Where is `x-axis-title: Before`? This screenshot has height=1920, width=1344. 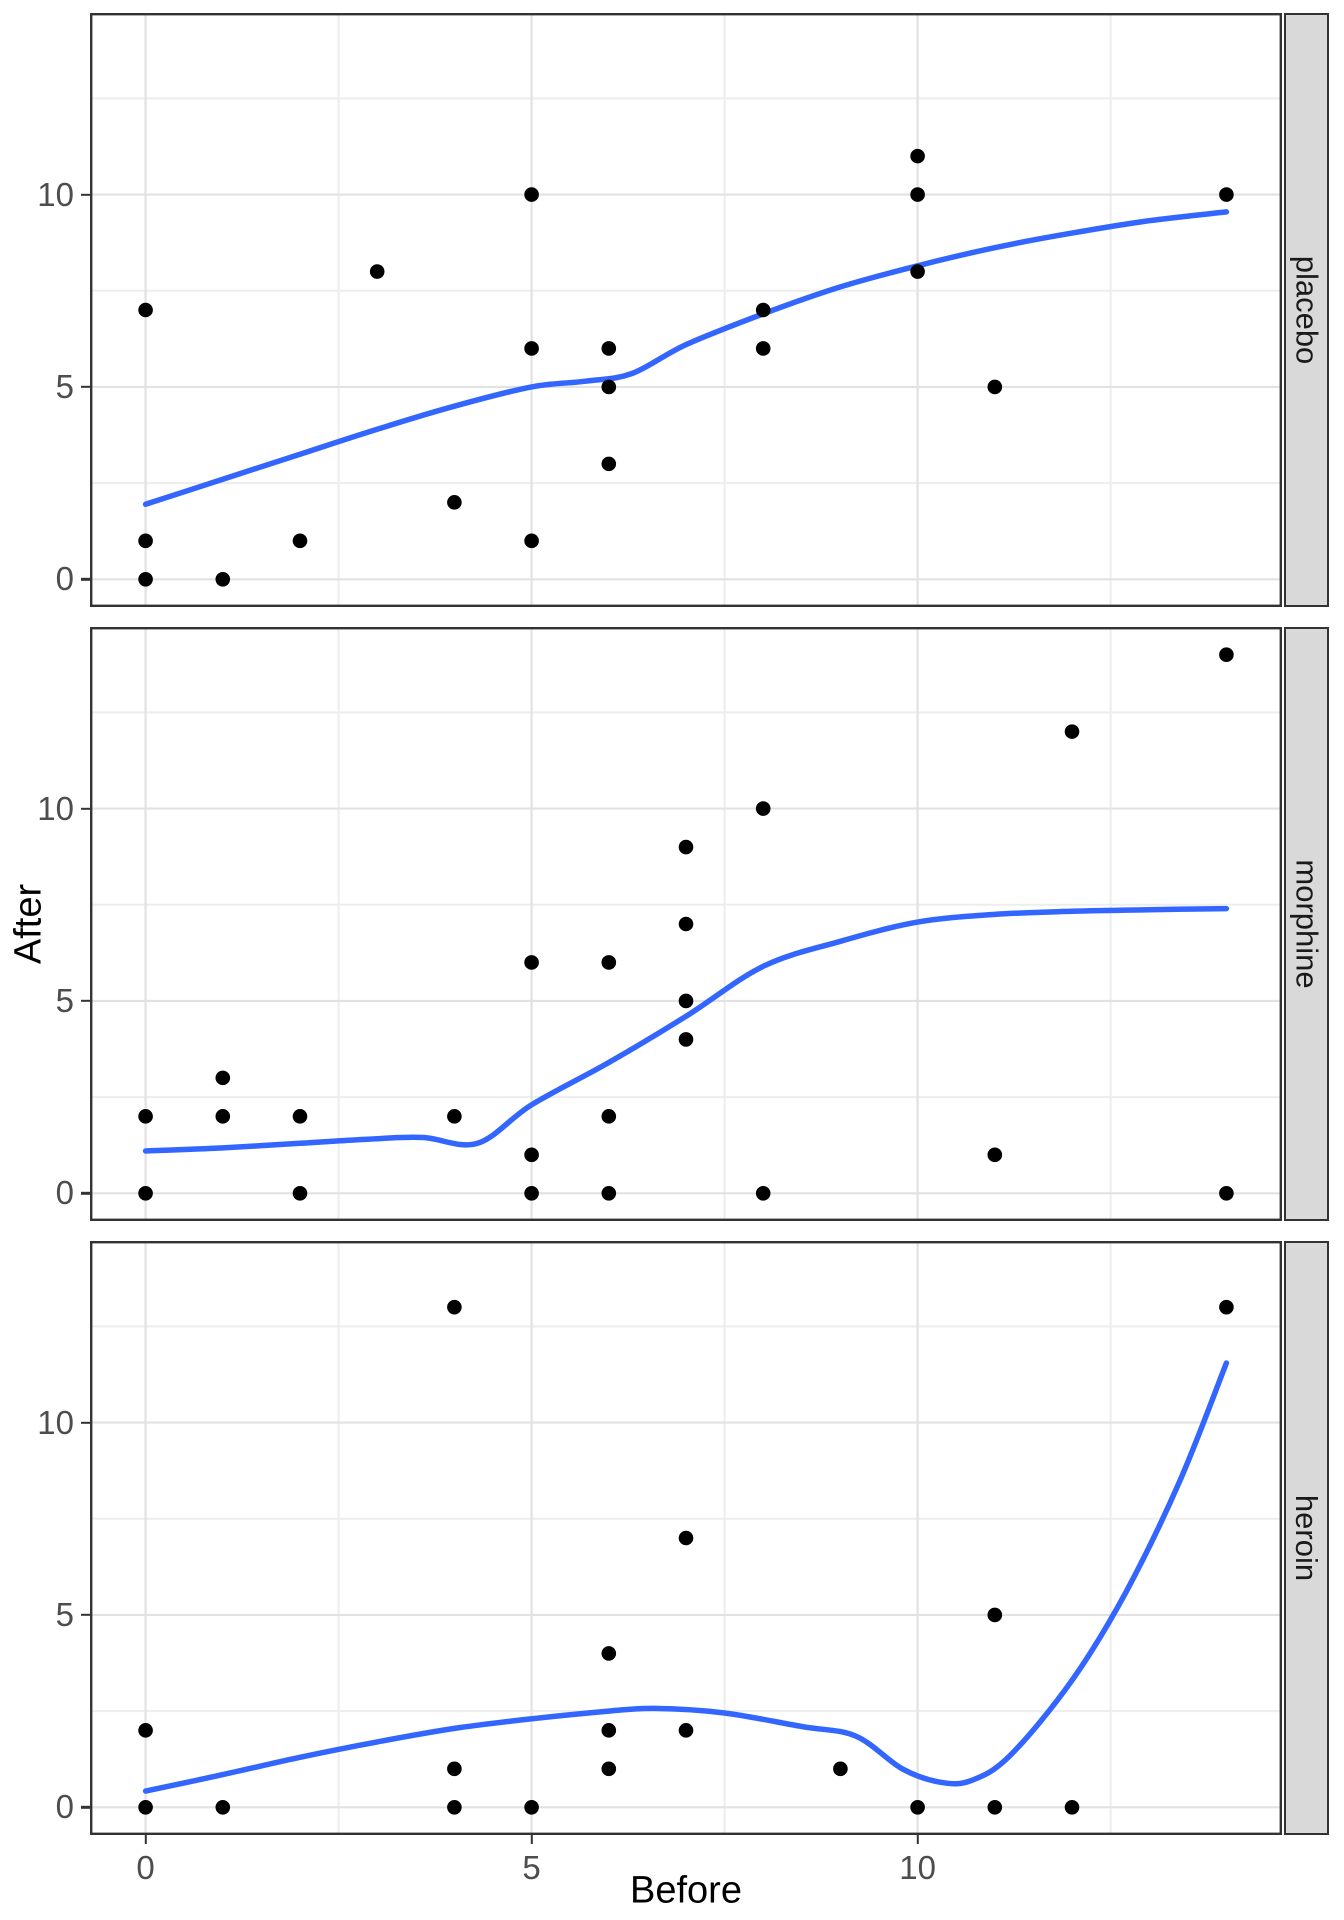 x-axis-title: Before is located at coordinates (686, 1890).